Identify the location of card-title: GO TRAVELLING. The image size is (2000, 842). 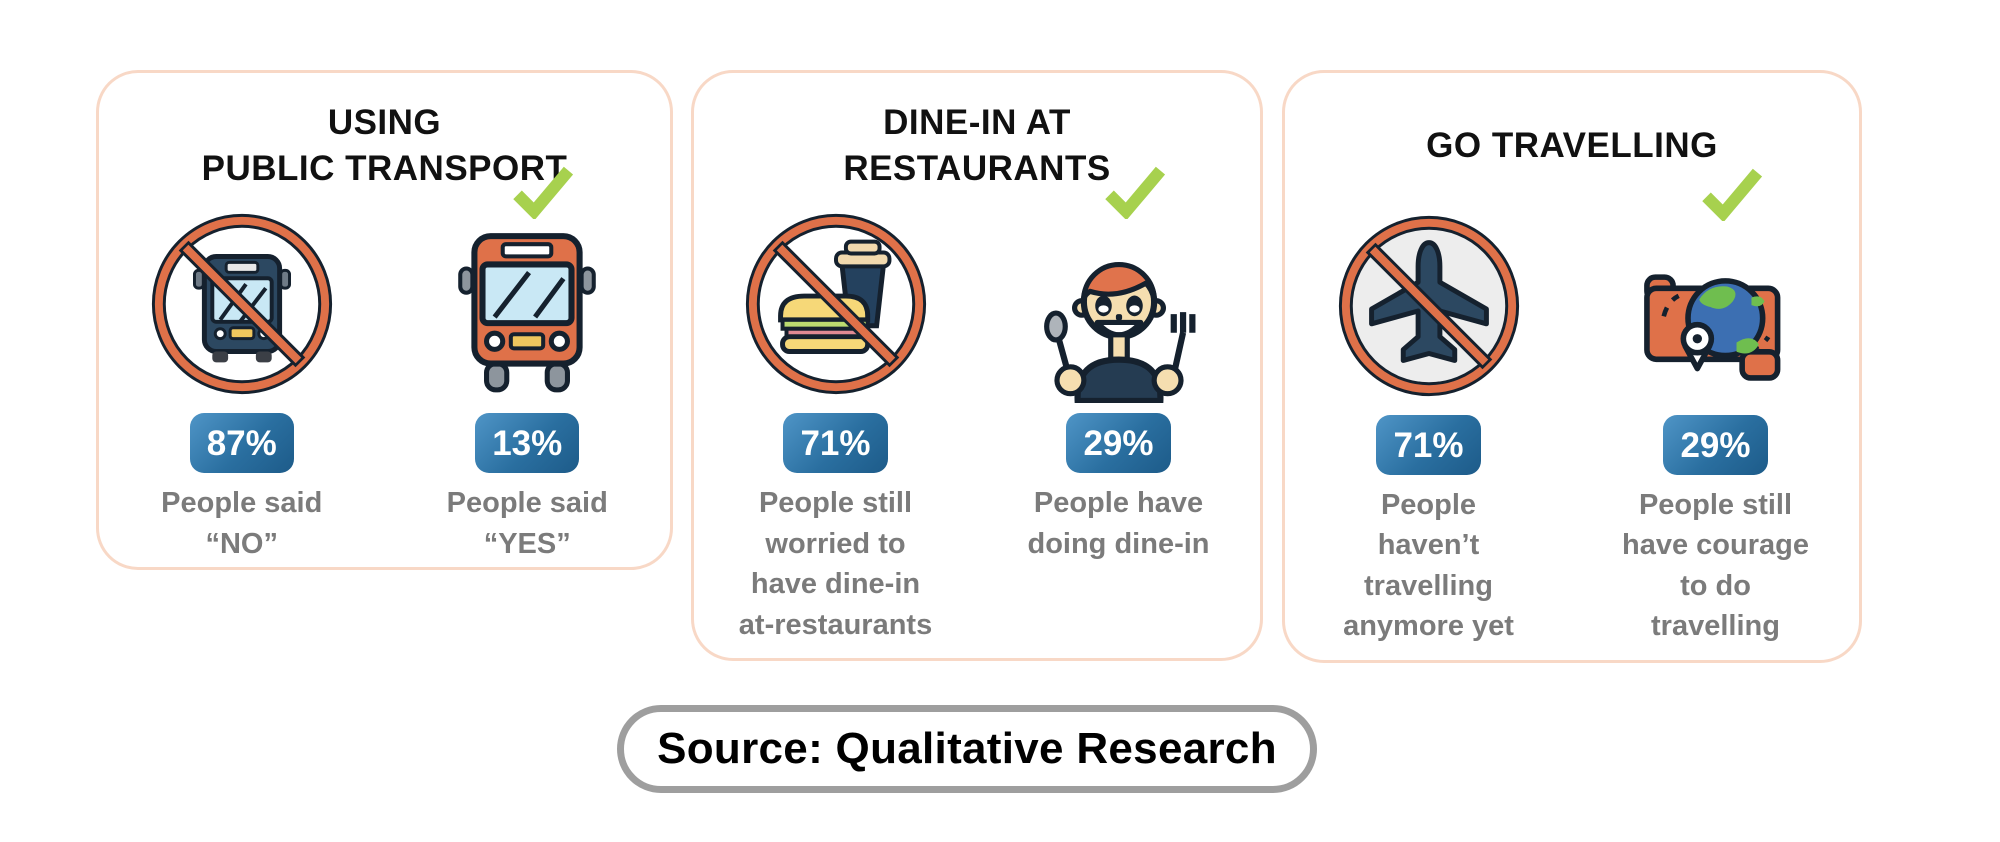
(1572, 145).